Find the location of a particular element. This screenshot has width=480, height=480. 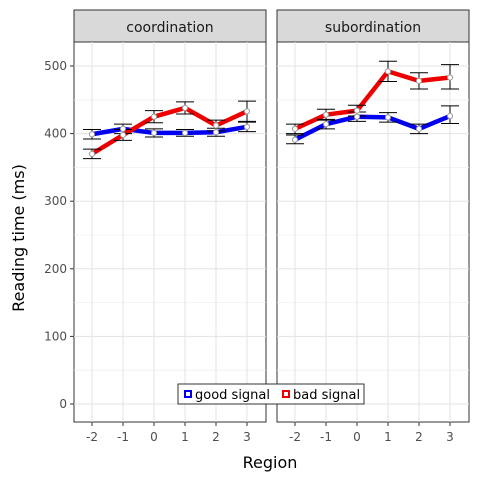

y-tick-label: 400 is located at coordinates (55, 134).